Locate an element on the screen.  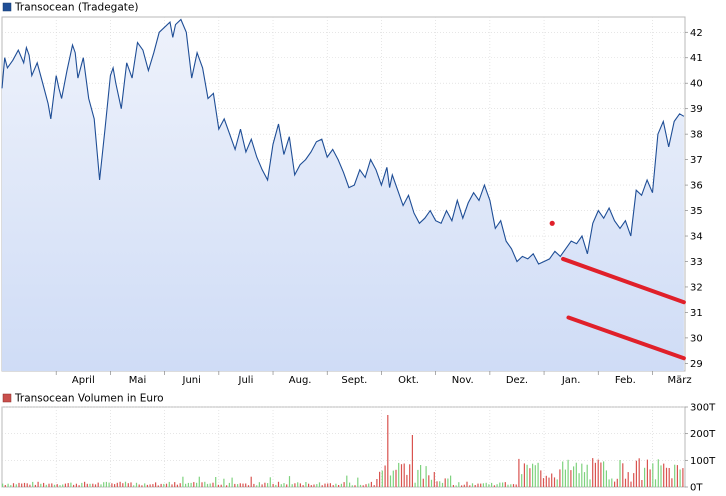
price-y-tick-label: 30 is located at coordinates (696, 338).